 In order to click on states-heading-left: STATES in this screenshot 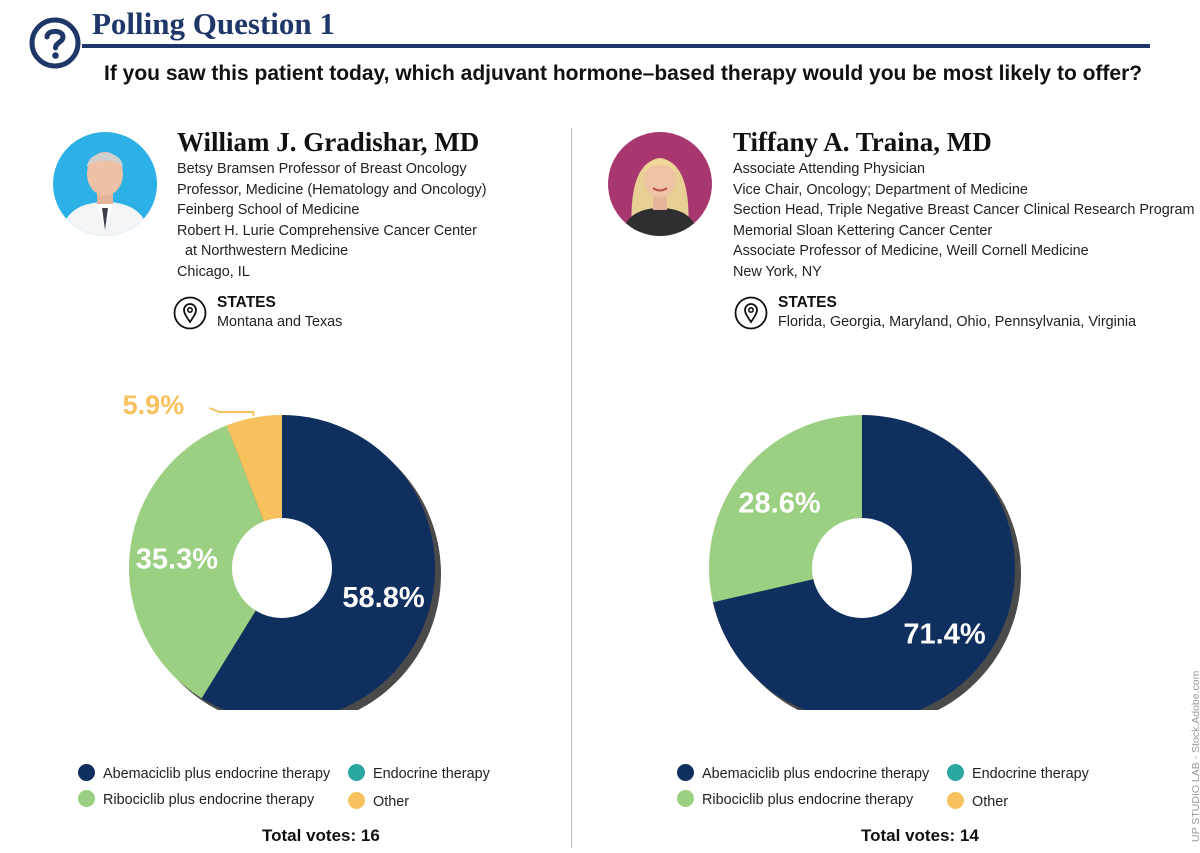, I will do `click(246, 302)`.